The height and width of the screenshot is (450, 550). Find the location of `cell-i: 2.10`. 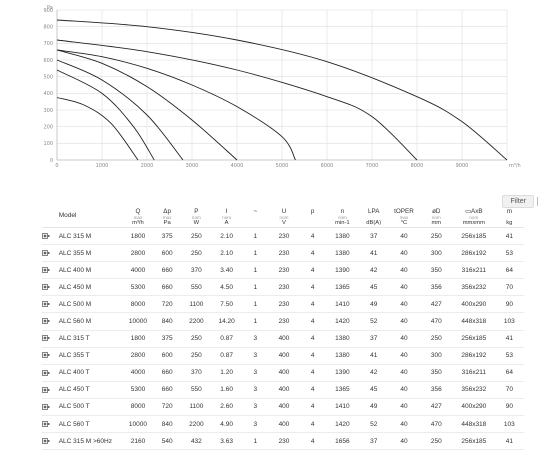

cell-i: 2.10 is located at coordinates (226, 253).